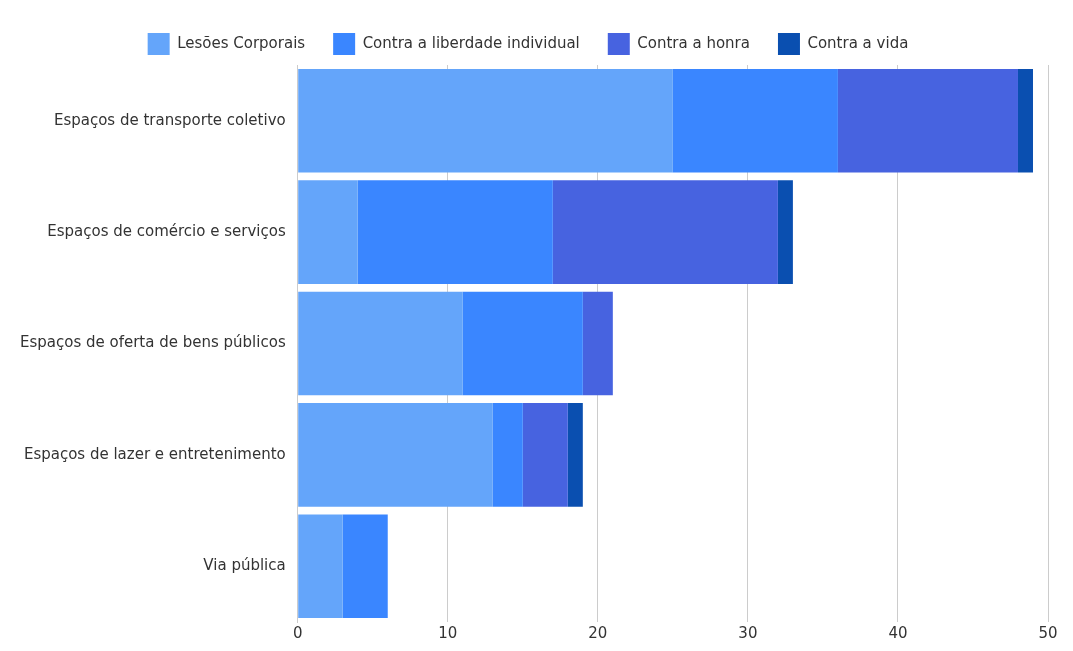 This screenshot has width=1073, height=651. I want to click on legend-label: Contra a vida, so click(858, 42).